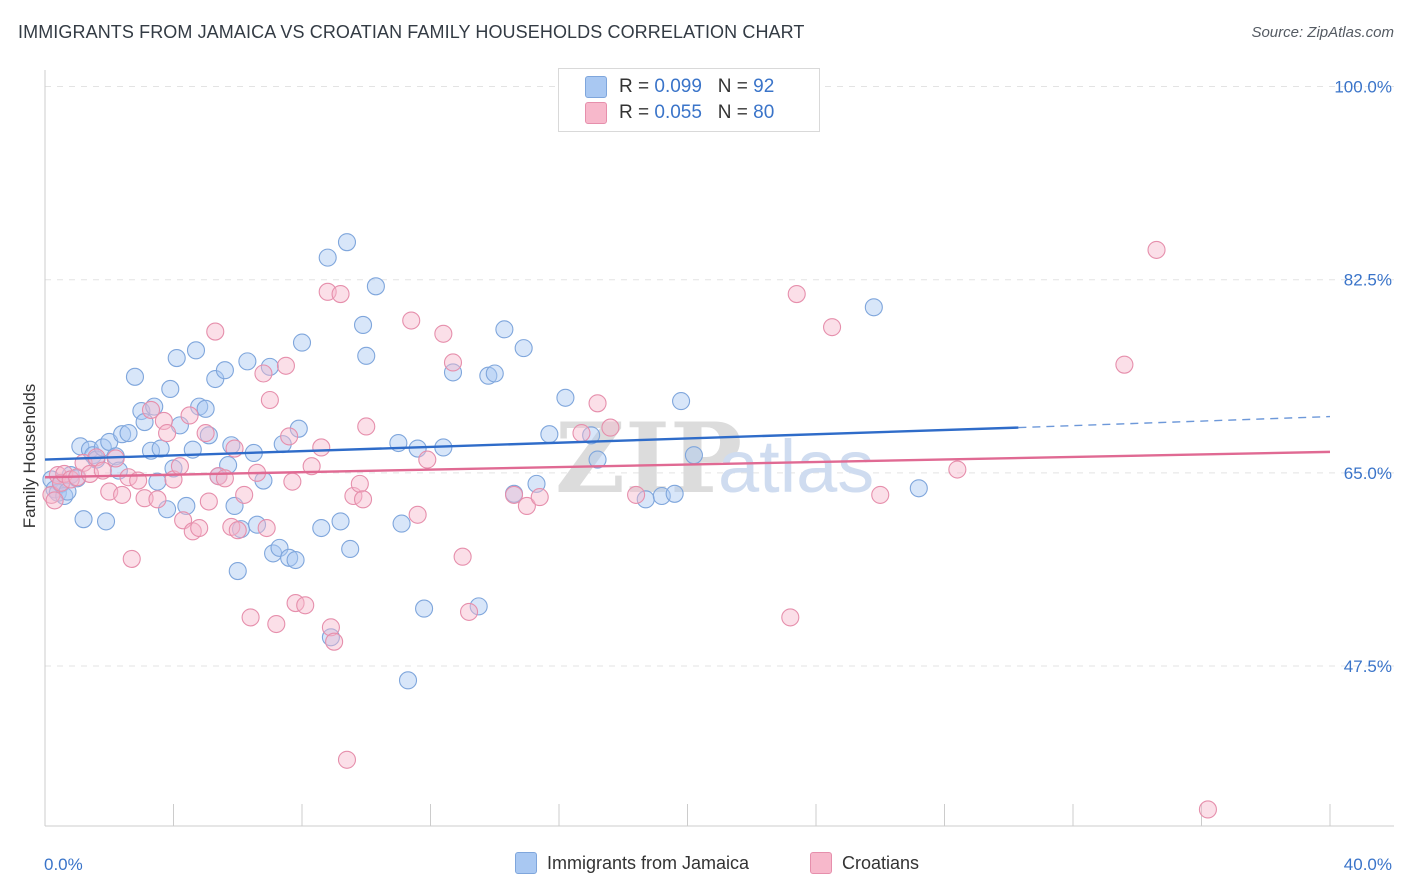  What do you see at coordinates (596, 113) in the screenshot?
I see `legend-swatch-pink` at bounding box center [596, 113].